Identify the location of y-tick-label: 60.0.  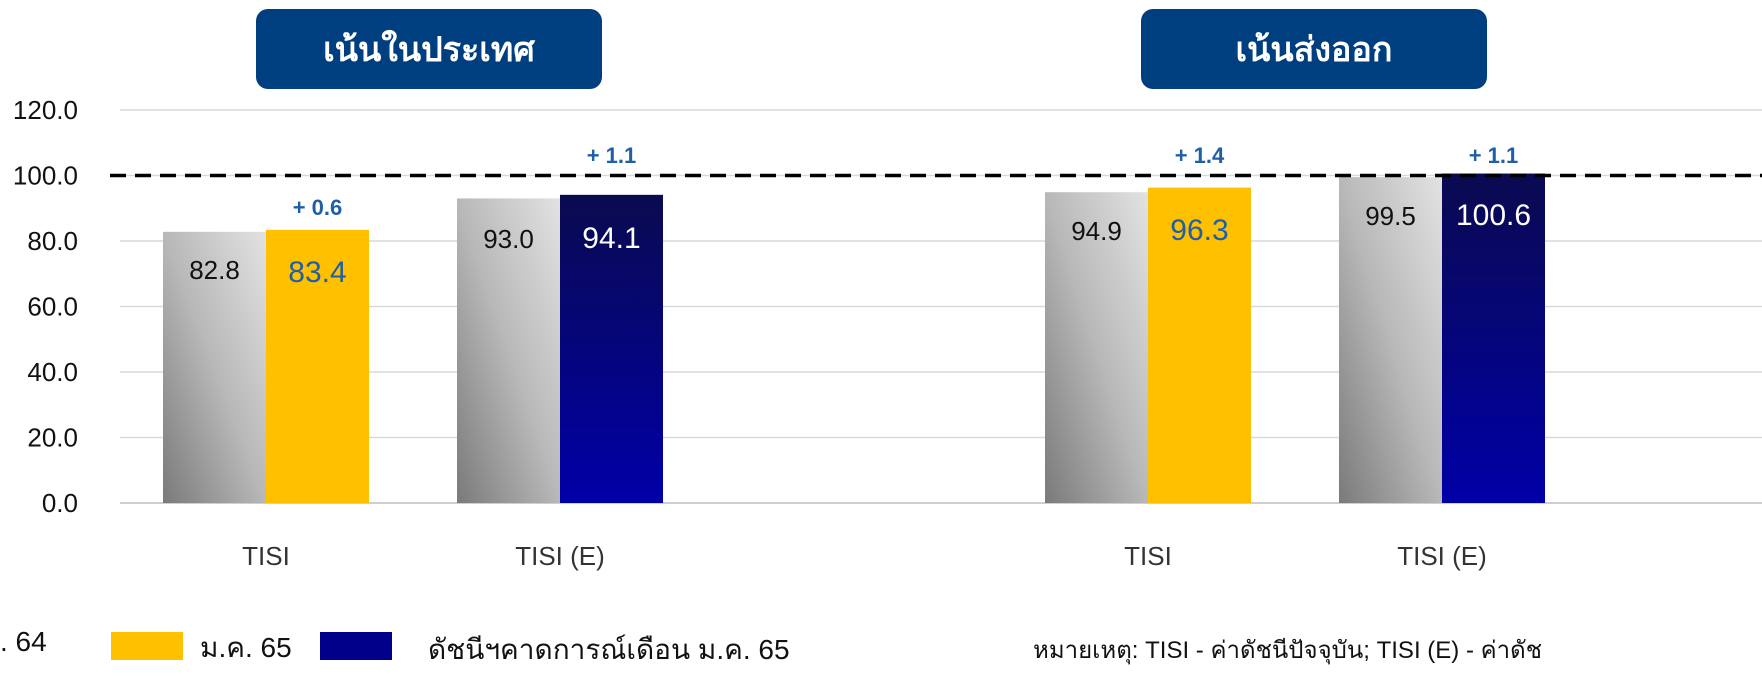
(52, 307).